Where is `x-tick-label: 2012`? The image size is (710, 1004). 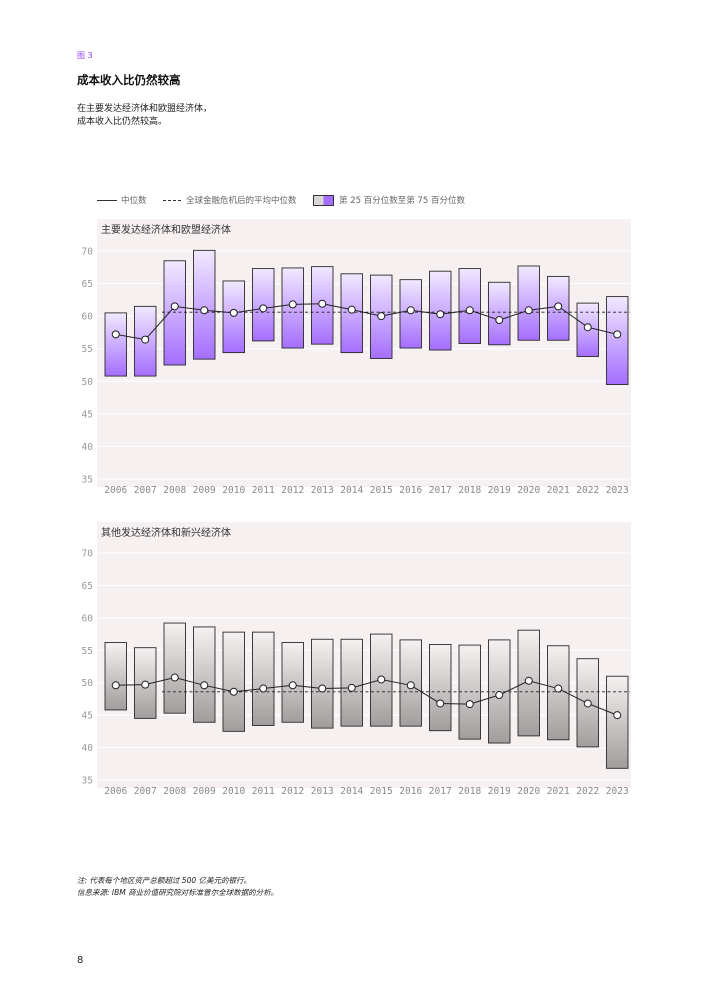 x-tick-label: 2012 is located at coordinates (292, 490).